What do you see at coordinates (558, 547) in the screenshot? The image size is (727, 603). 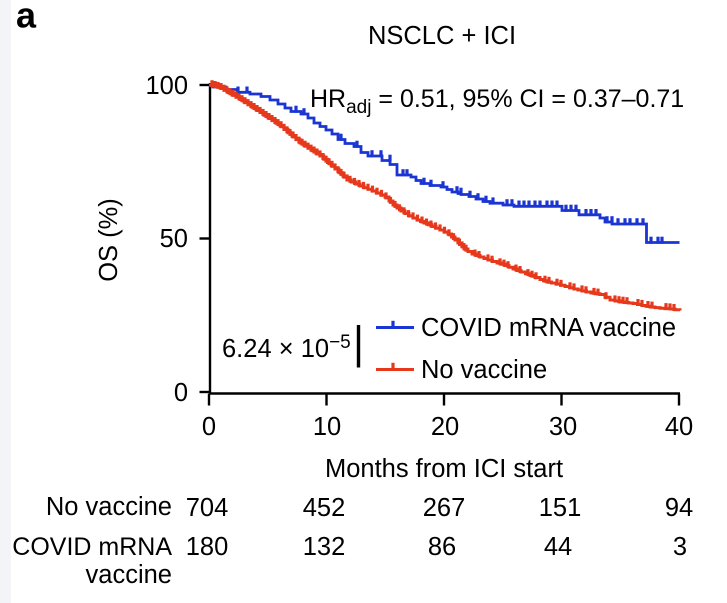 I see `svg-text: 44` at bounding box center [558, 547].